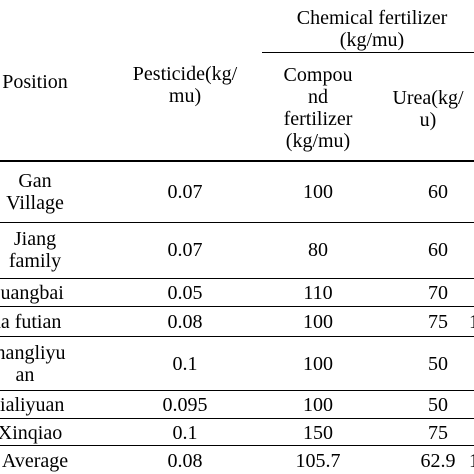 The image size is (474, 474). Describe the element at coordinates (35, 461) in the screenshot. I see `row-8-position-line-1: Average` at that location.